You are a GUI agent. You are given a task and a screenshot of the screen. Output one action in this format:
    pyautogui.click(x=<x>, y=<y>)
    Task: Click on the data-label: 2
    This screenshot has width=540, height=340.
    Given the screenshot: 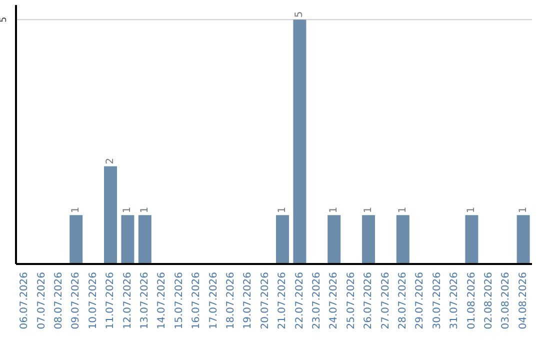 What is the action you would take?
    pyautogui.click(x=110, y=161)
    